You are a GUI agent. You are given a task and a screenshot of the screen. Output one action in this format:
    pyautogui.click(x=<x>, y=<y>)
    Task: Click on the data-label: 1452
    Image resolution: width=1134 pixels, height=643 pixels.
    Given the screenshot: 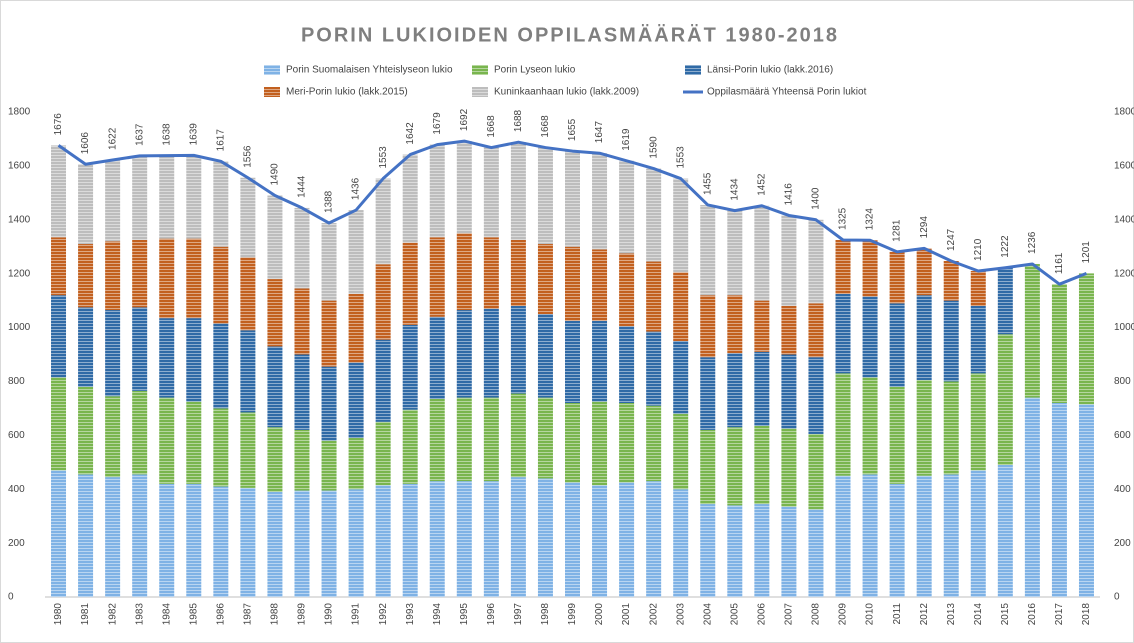 What is the action you would take?
    pyautogui.click(x=761, y=184)
    